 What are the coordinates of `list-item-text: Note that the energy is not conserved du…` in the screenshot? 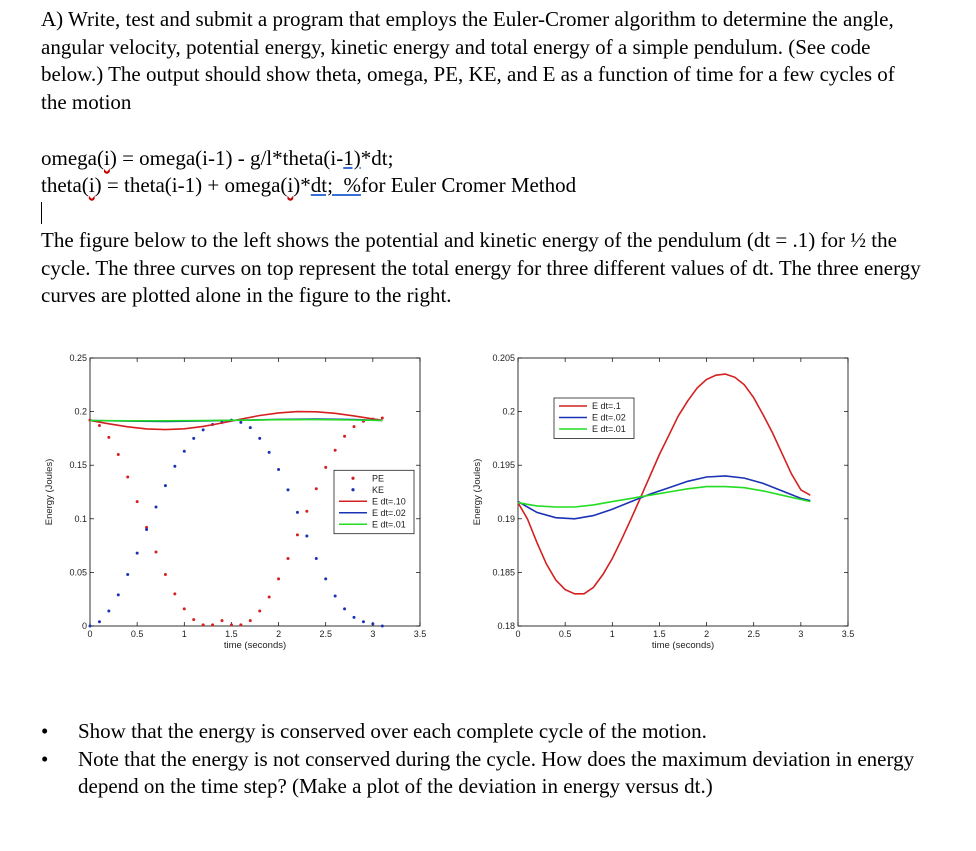 It's located at (496, 772).